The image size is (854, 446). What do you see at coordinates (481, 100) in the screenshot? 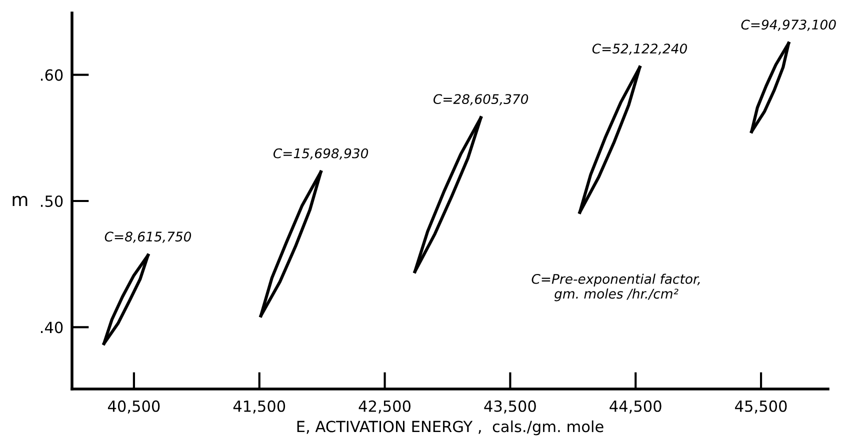
I see `annotation: C=28,605,370` at bounding box center [481, 100].